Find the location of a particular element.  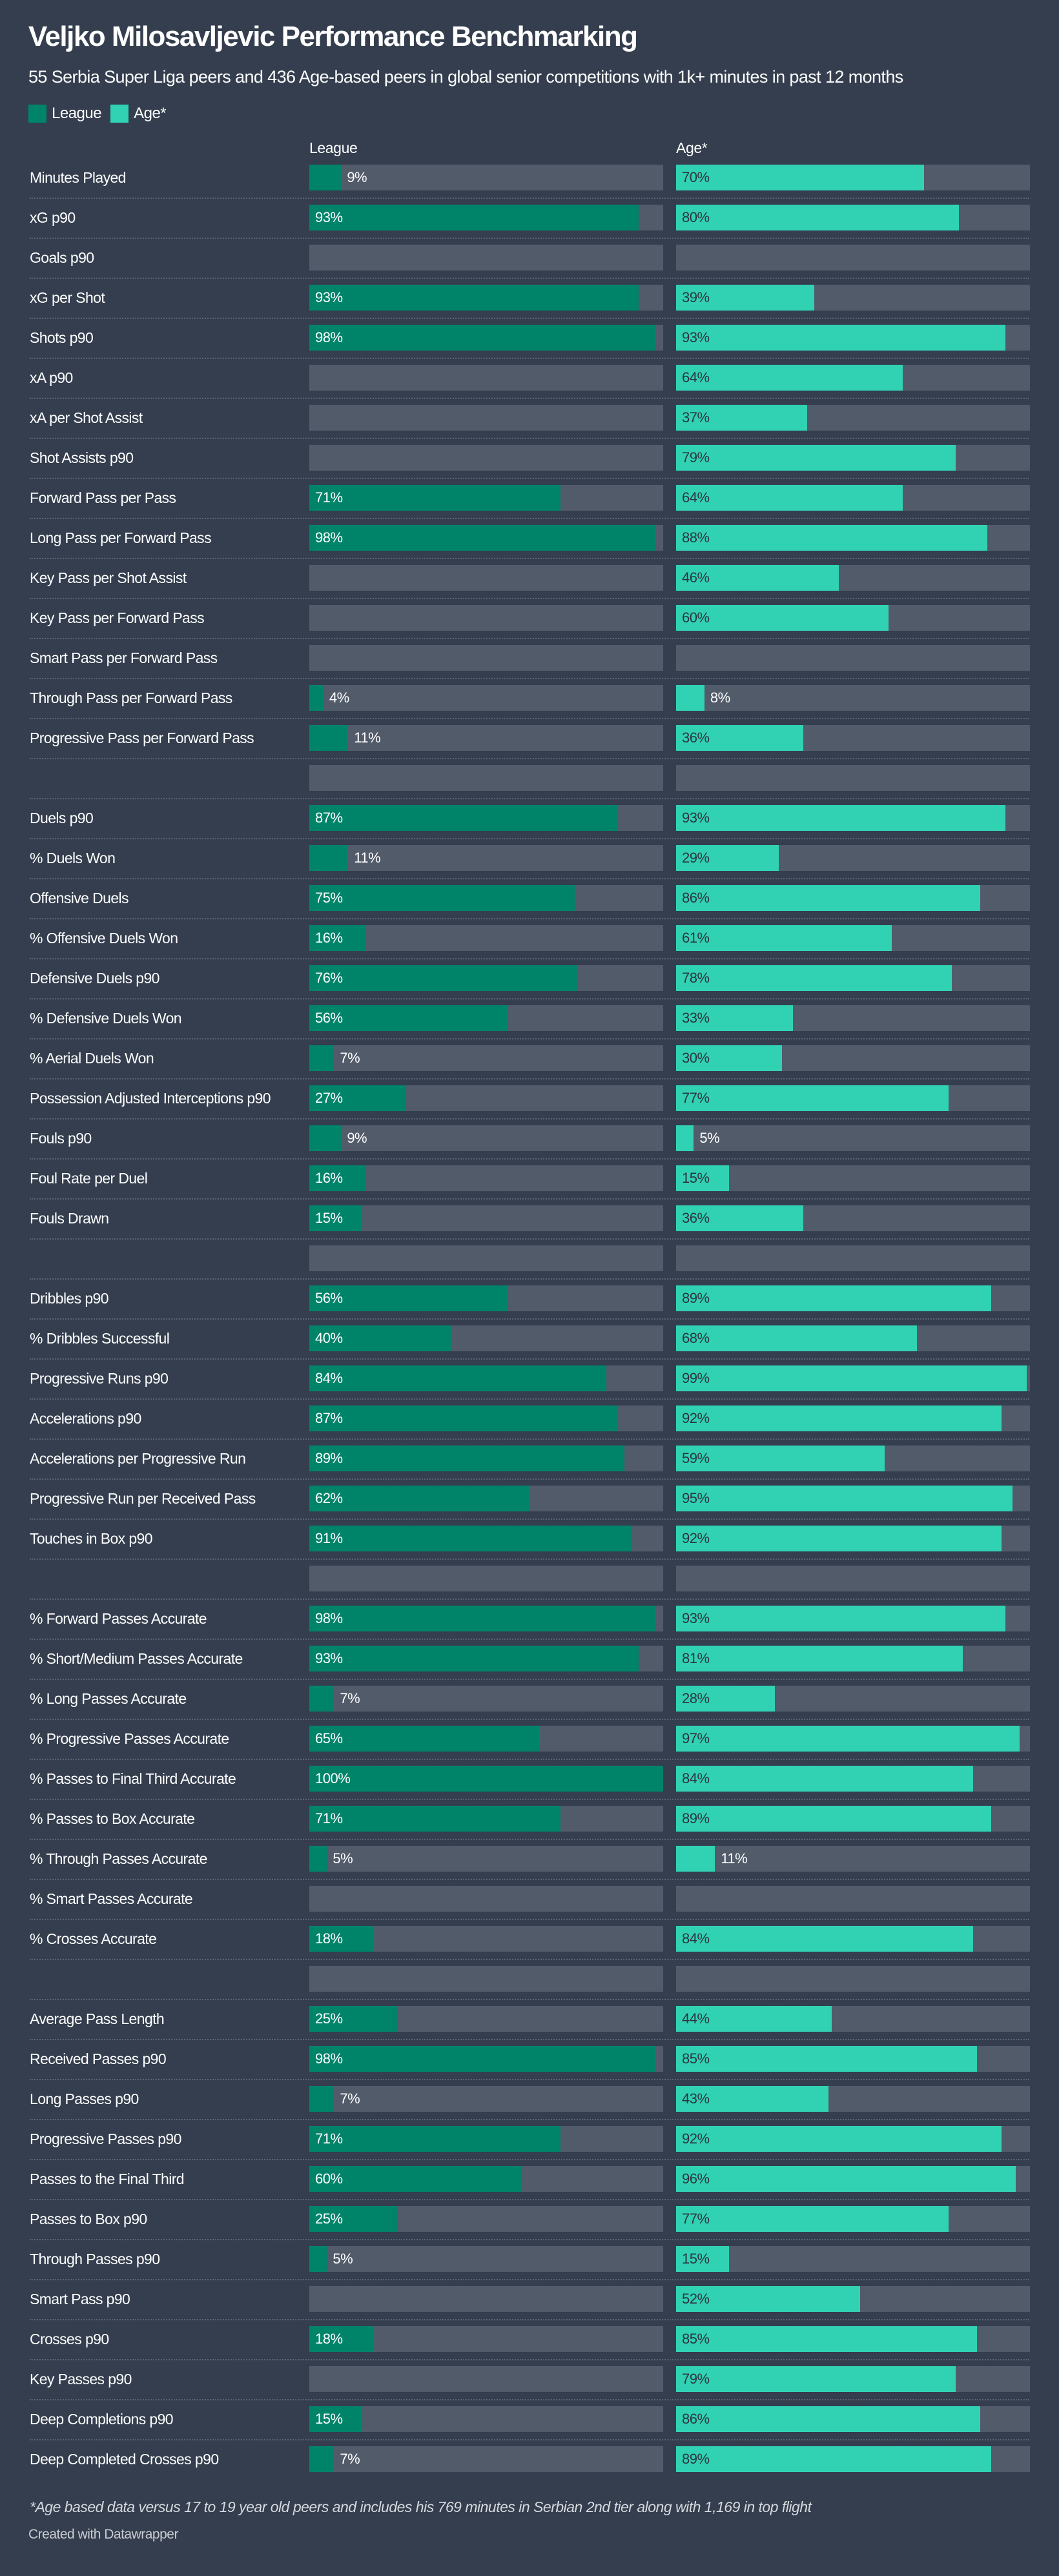

row-label: xA per Shot Assist is located at coordinates (86, 418).